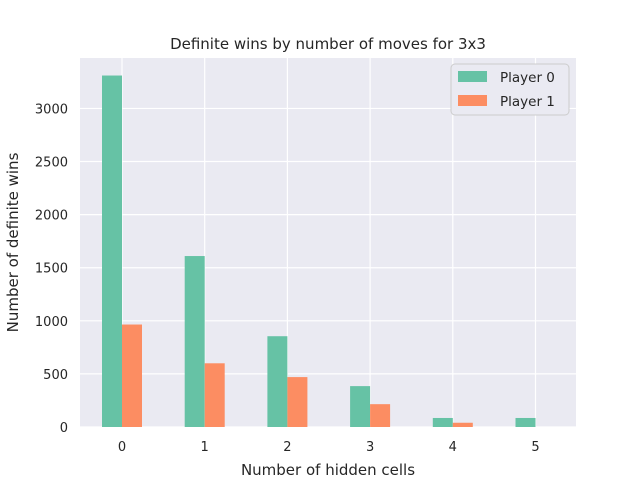 This screenshot has height=480, width=640. I want to click on x-tick-label: 4, so click(453, 447).